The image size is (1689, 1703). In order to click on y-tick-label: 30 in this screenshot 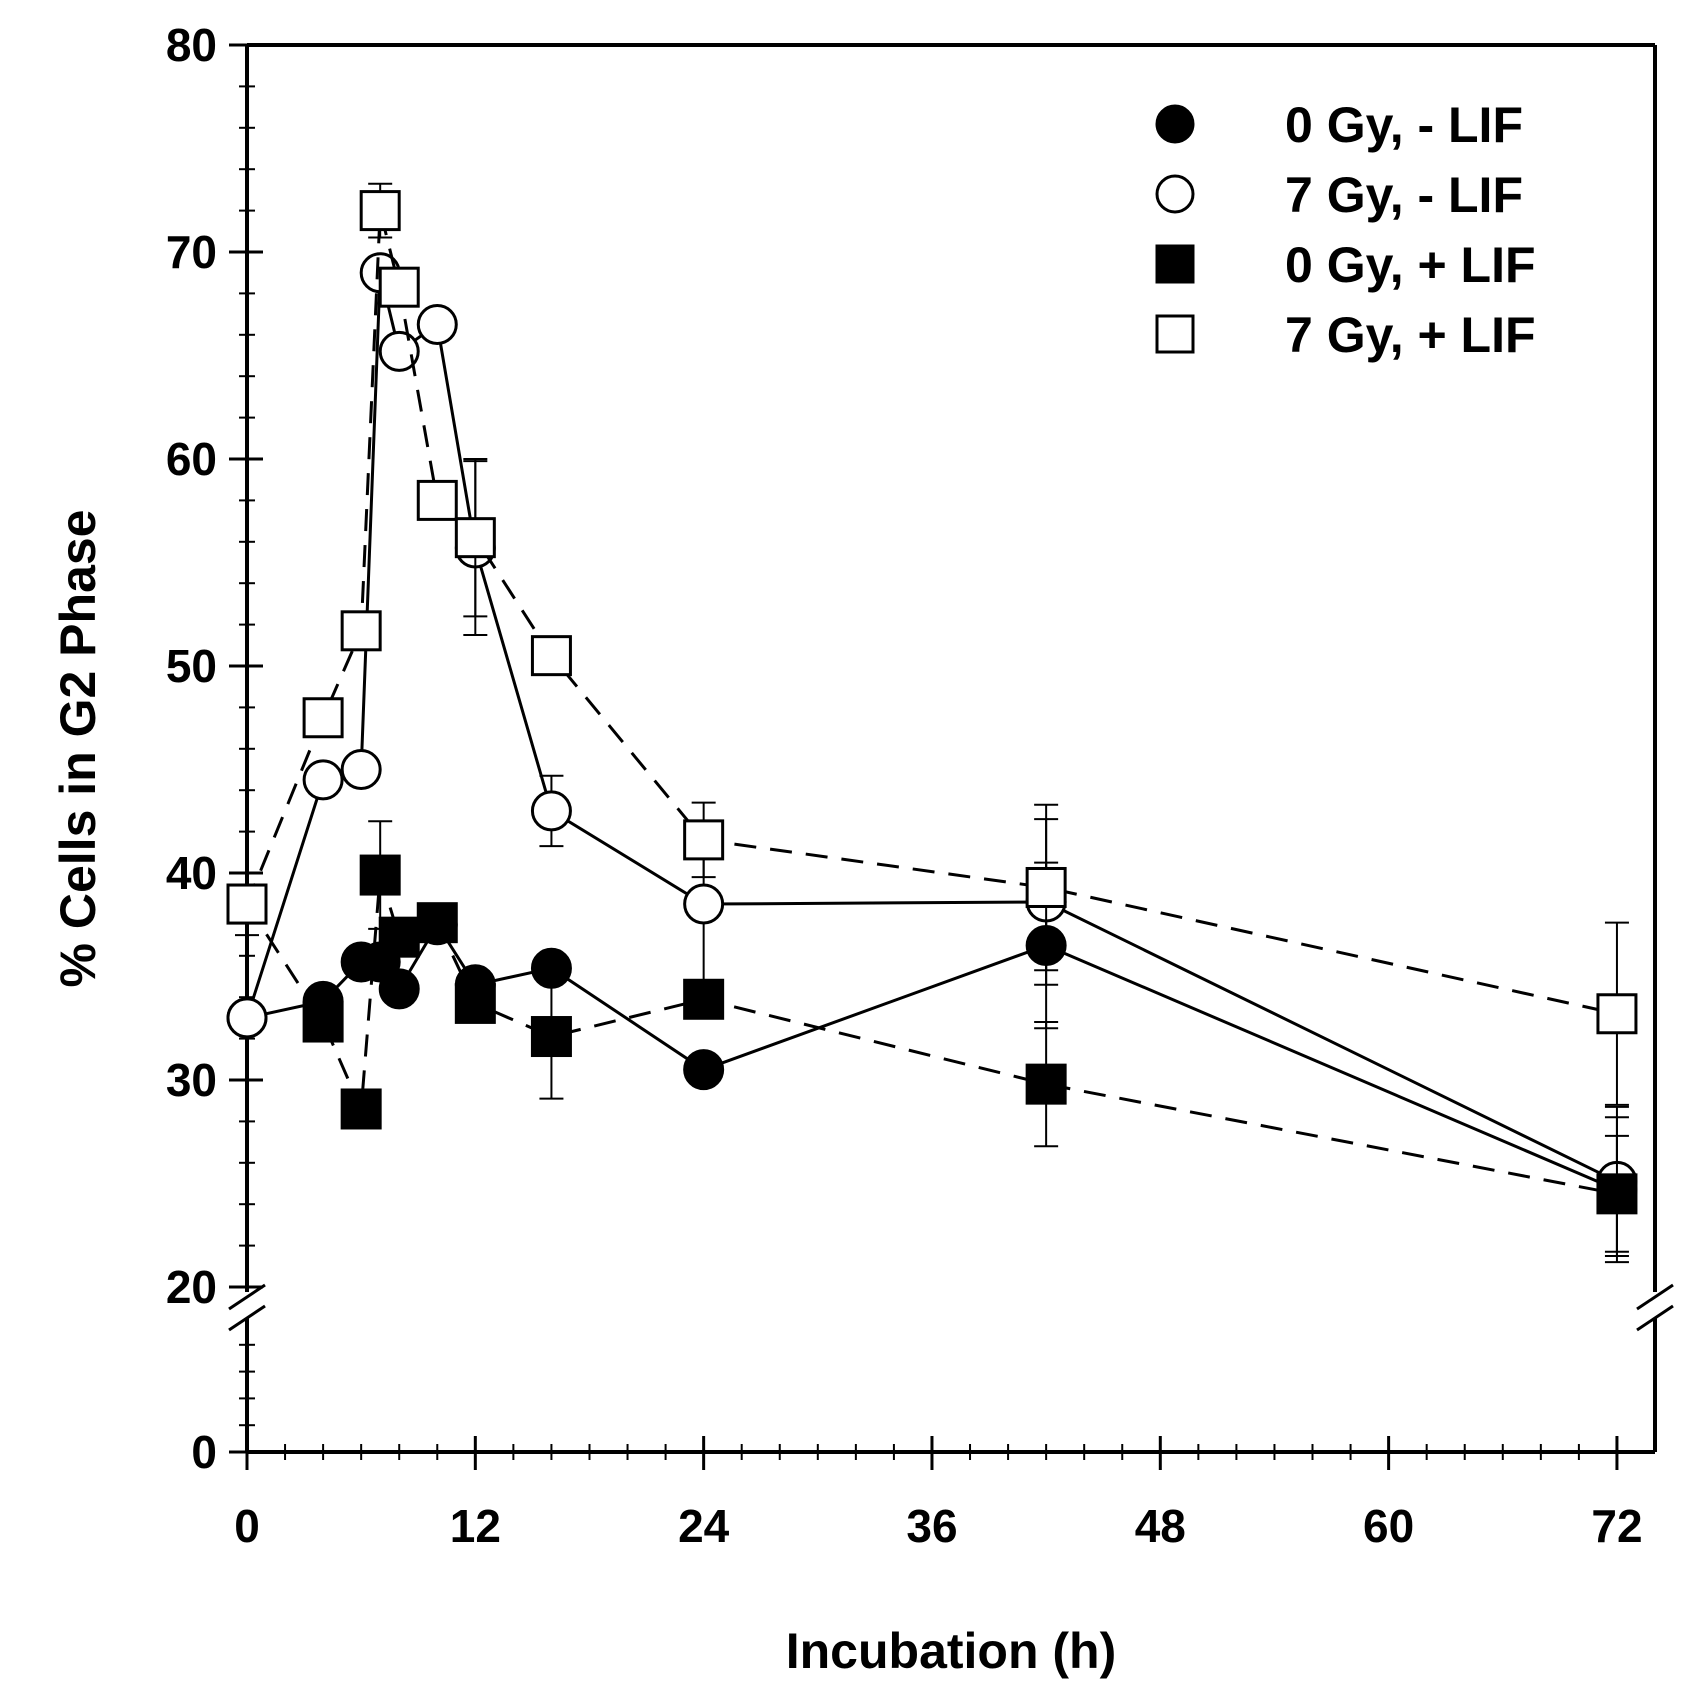, I will do `click(191, 1080)`.